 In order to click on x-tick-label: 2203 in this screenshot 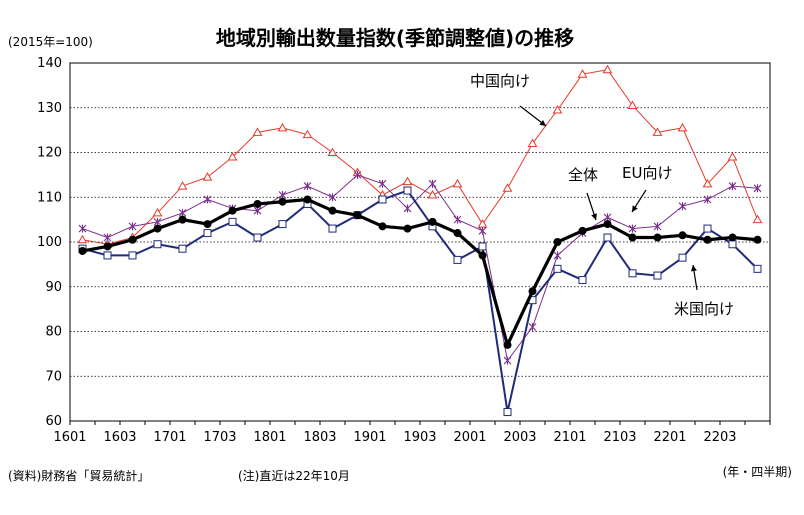, I will do `click(719, 437)`.